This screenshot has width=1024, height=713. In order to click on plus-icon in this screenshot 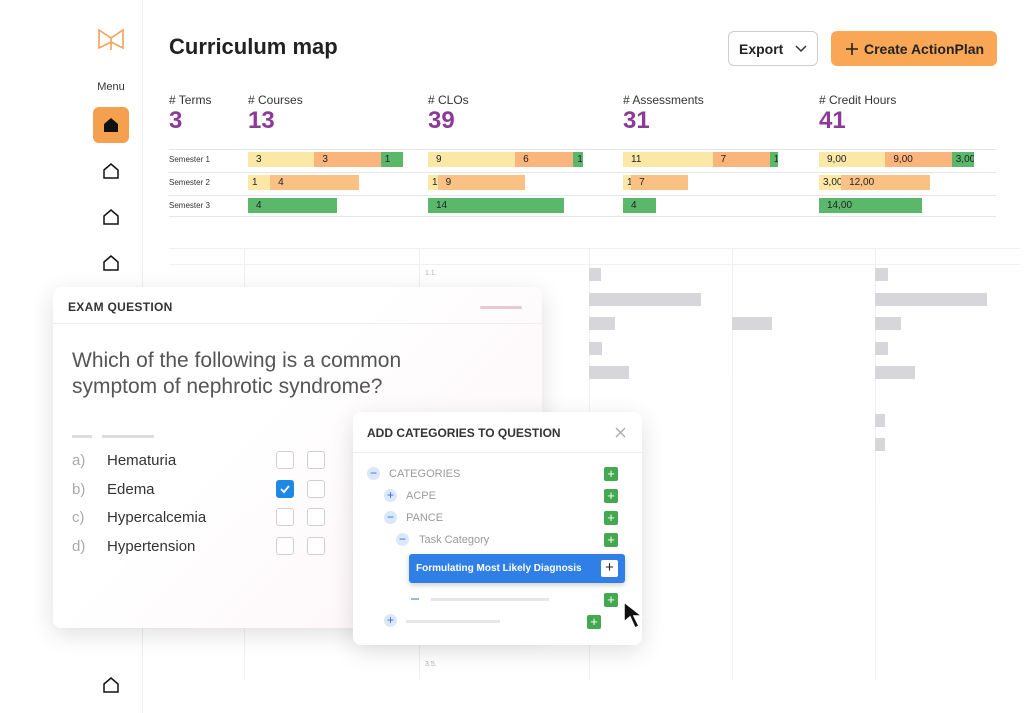, I will do `click(852, 48)`.